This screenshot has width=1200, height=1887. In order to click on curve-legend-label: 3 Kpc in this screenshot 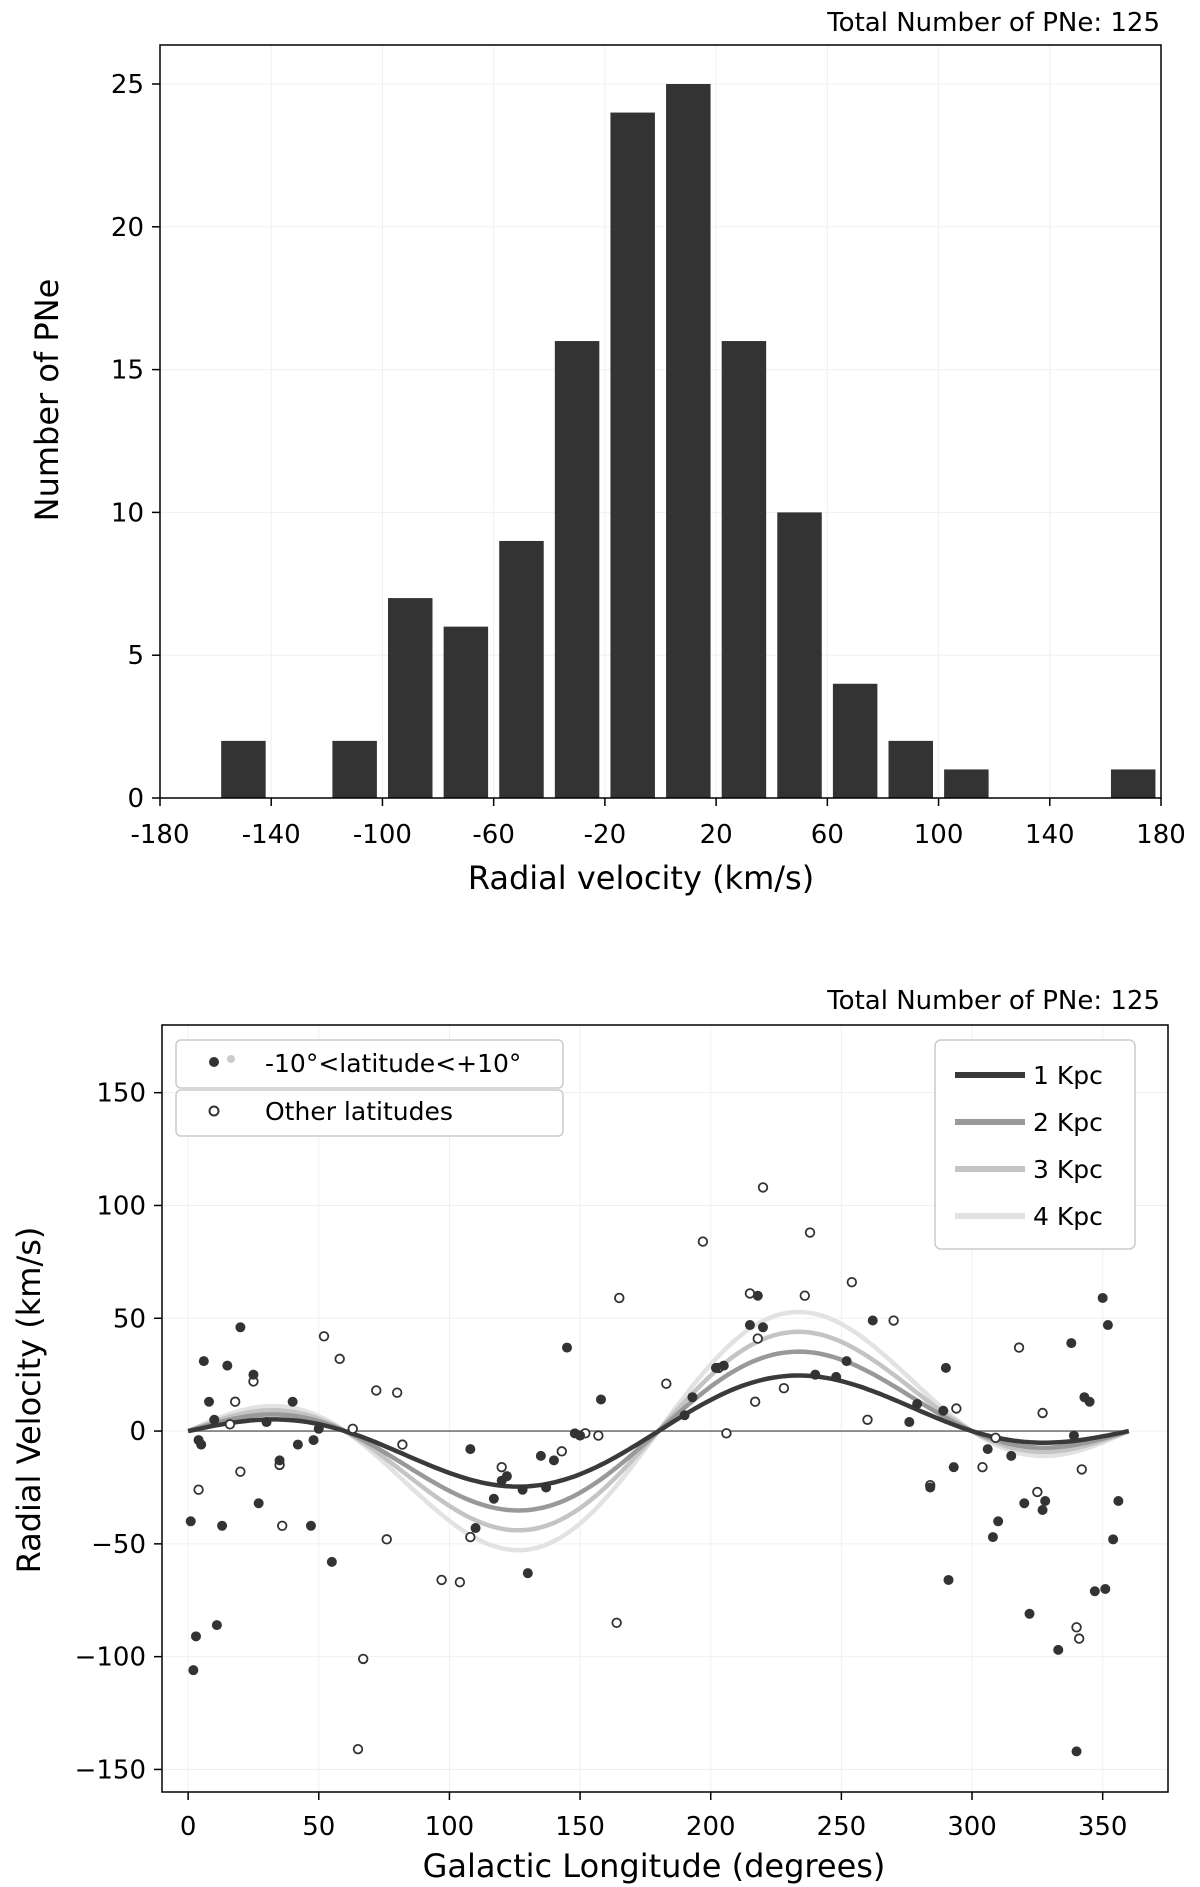, I will do `click(1068, 1169)`.